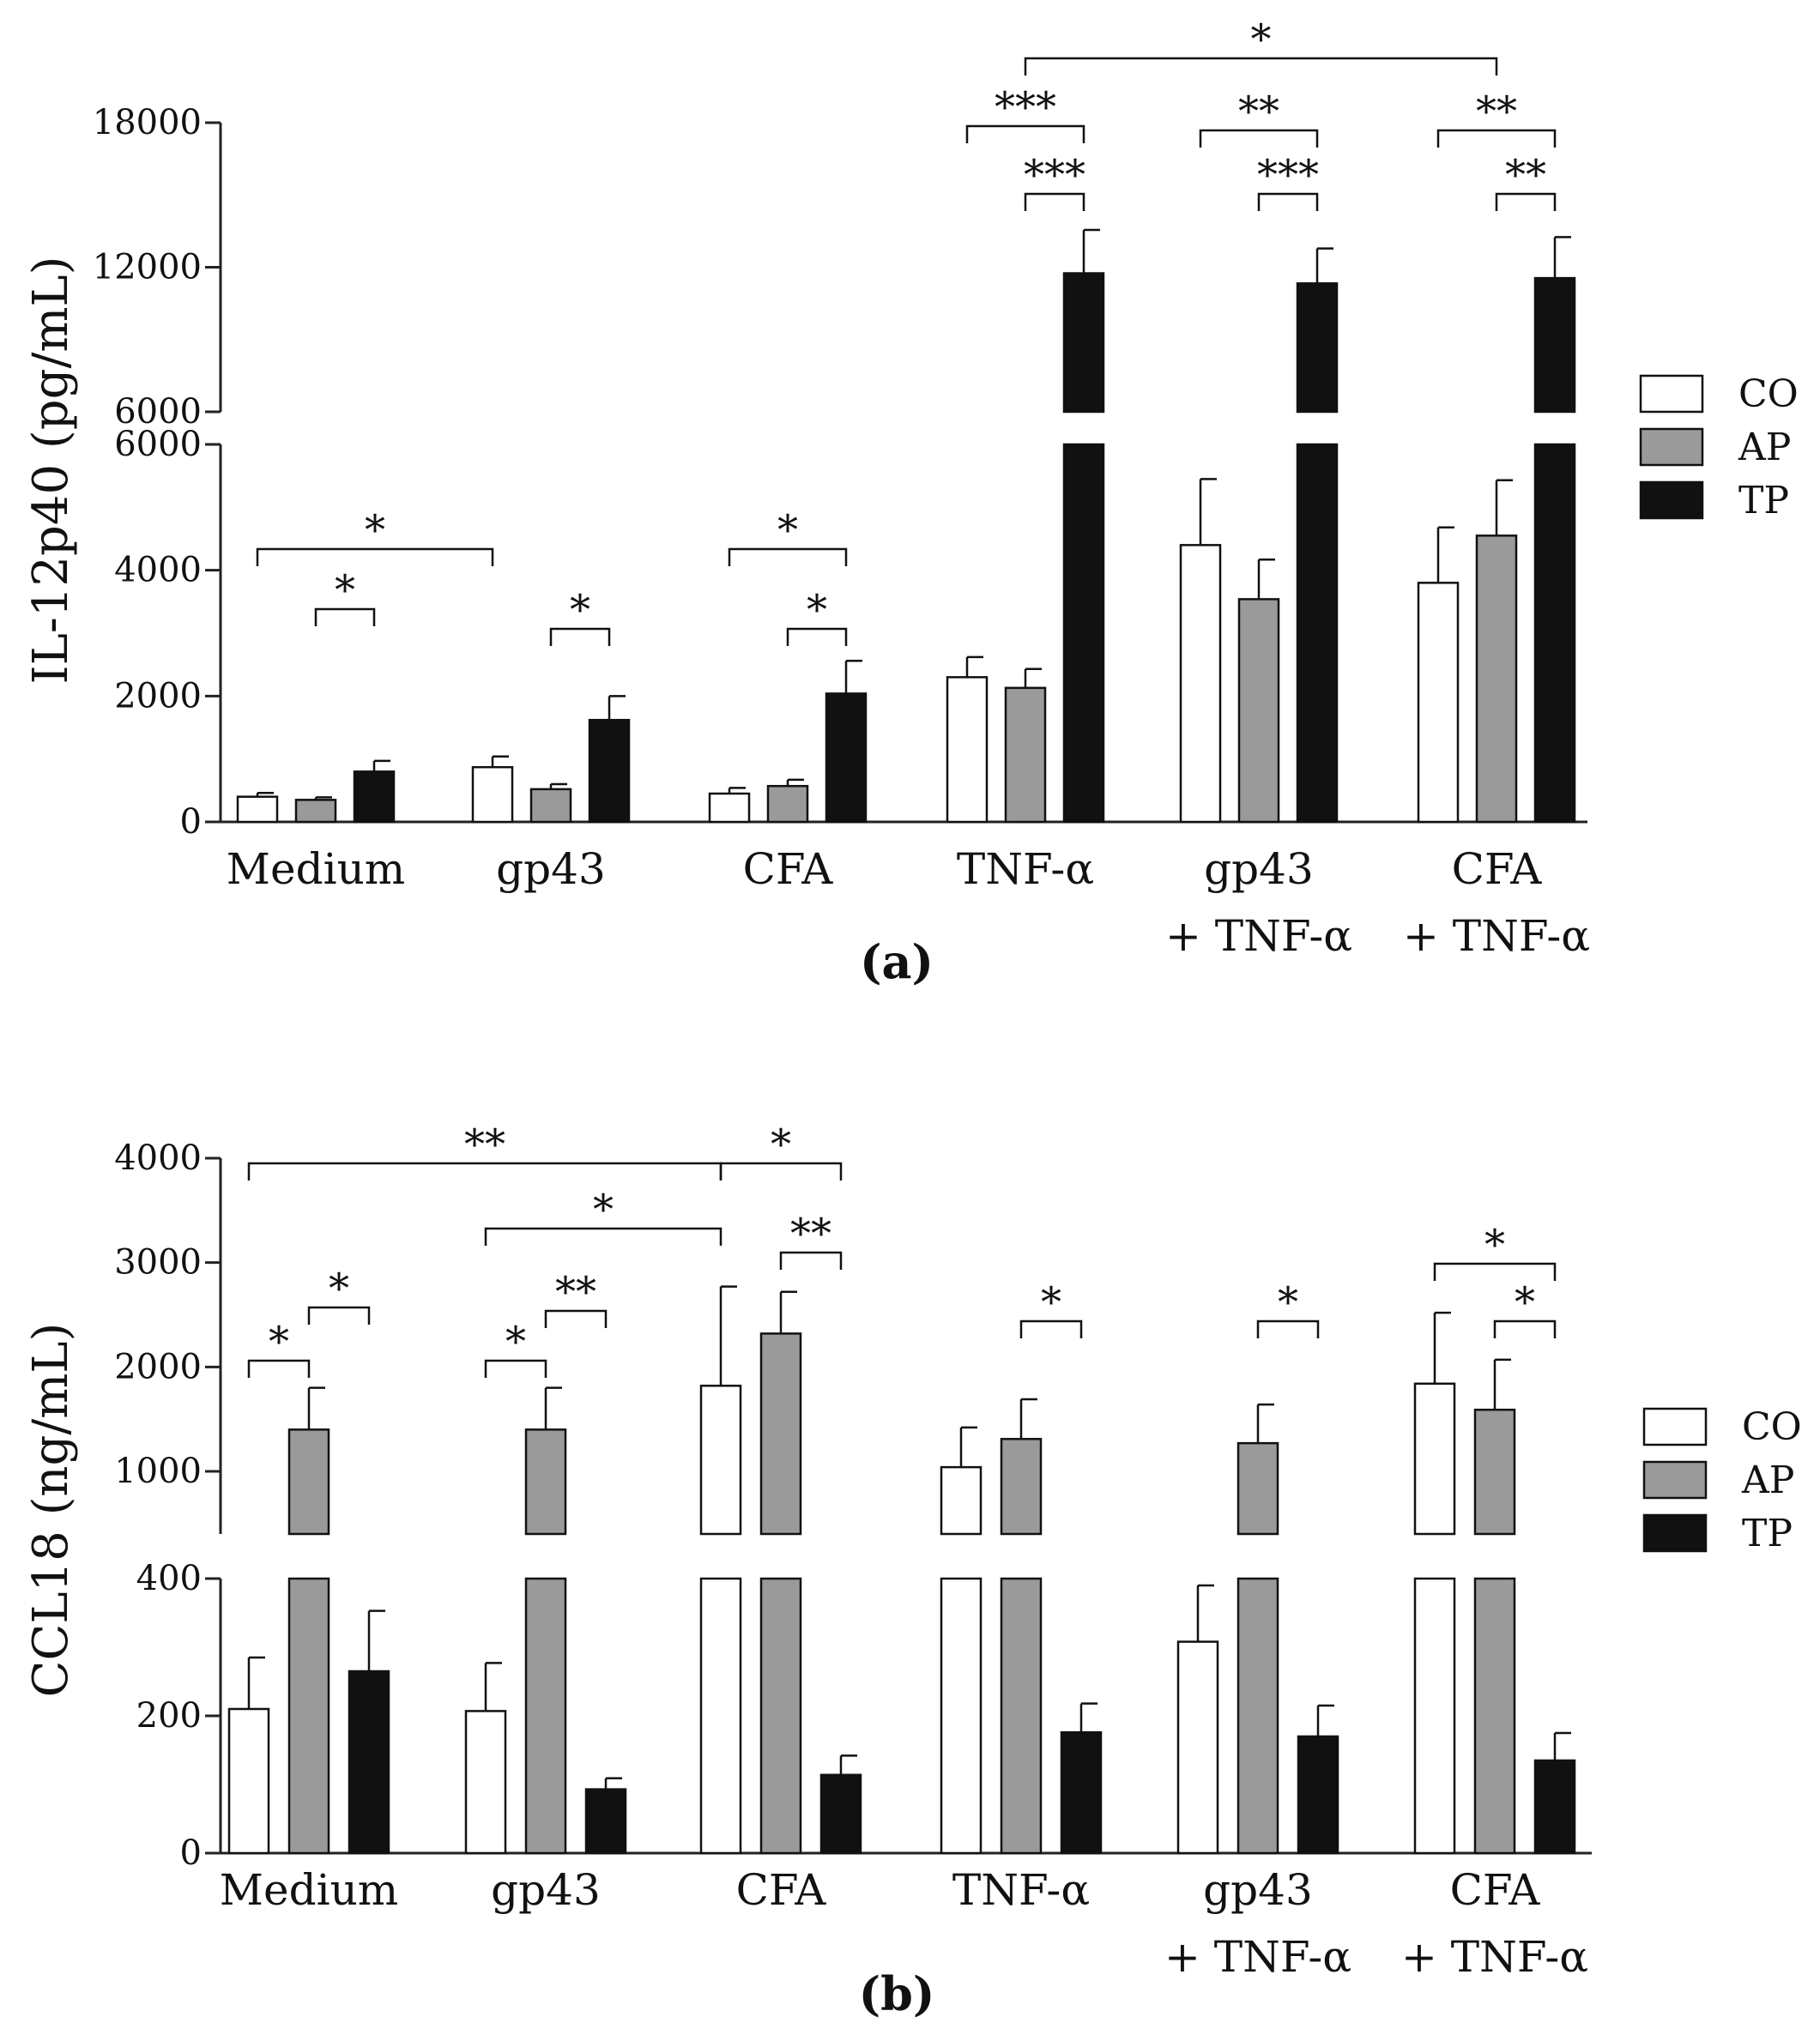 This screenshot has width=1820, height=2041. Describe the element at coordinates (1317, 633) in the screenshot. I see `bar-TP-lower` at that location.